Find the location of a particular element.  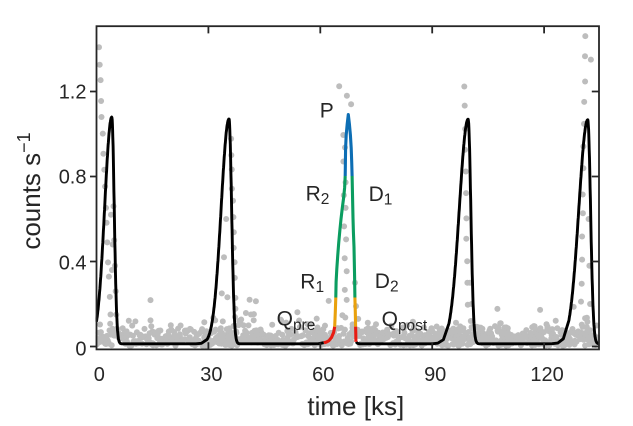

svg-text: time [ks] is located at coordinates (355, 406).